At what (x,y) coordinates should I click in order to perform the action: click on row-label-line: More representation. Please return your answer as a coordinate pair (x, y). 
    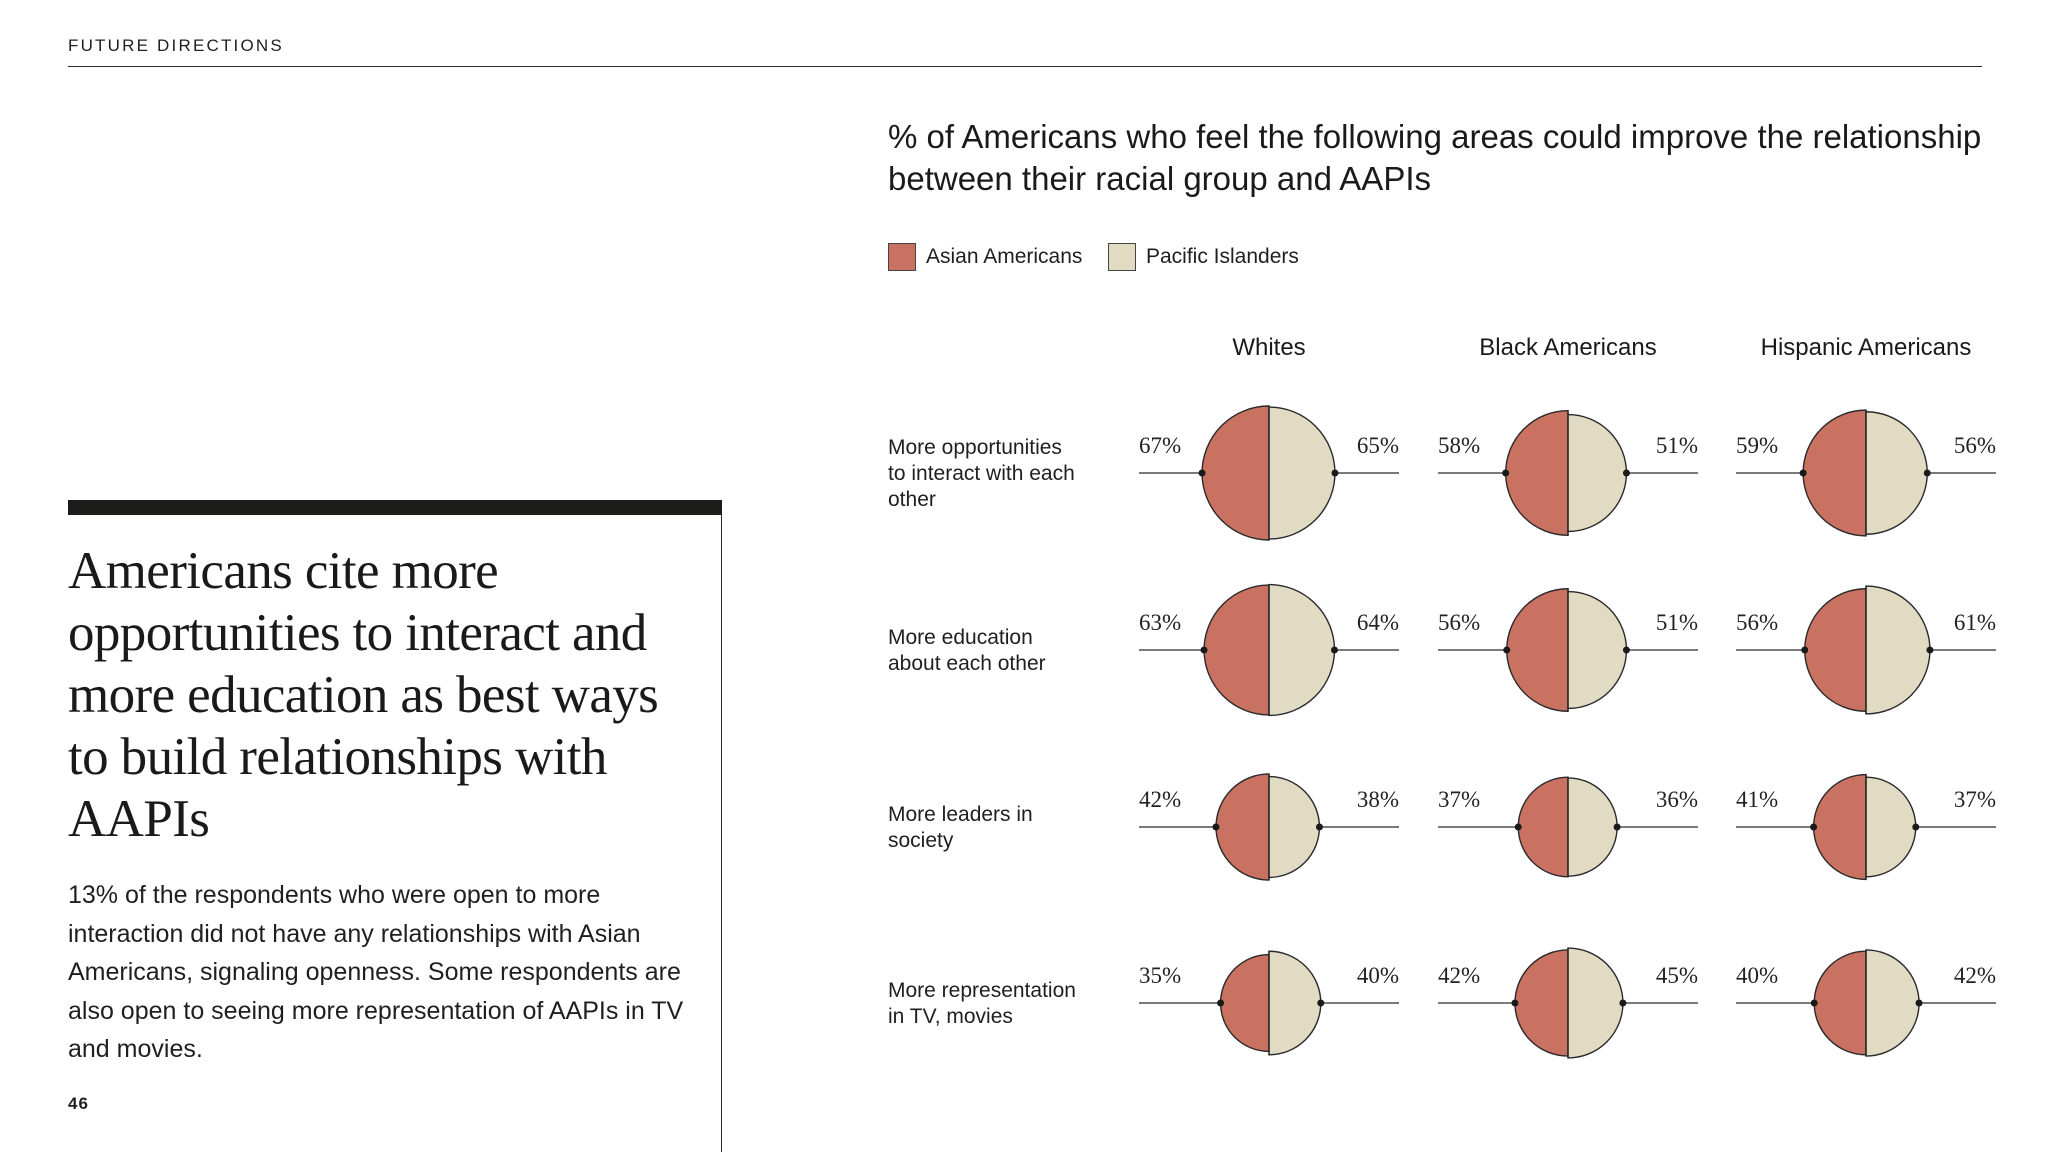
    Looking at the image, I should click on (982, 990).